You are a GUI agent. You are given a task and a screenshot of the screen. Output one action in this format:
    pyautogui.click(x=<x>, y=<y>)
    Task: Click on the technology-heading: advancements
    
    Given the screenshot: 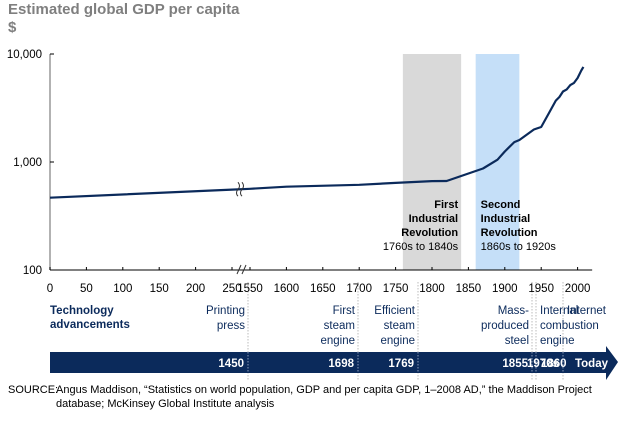 What is the action you would take?
    pyautogui.click(x=90, y=325)
    